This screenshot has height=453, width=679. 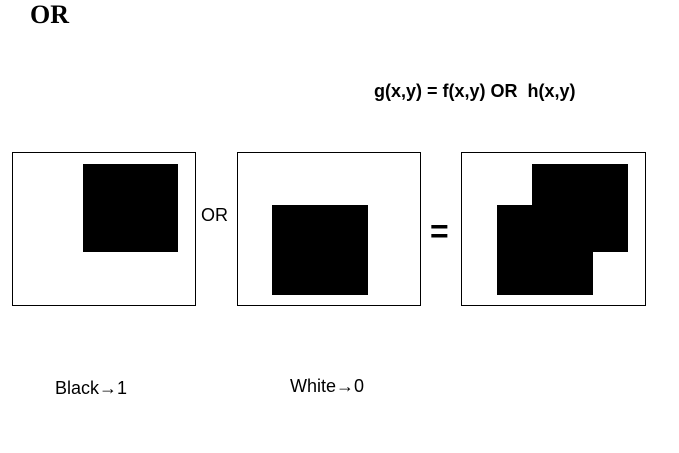 I want to click on image-g-frame, so click(x=553, y=229).